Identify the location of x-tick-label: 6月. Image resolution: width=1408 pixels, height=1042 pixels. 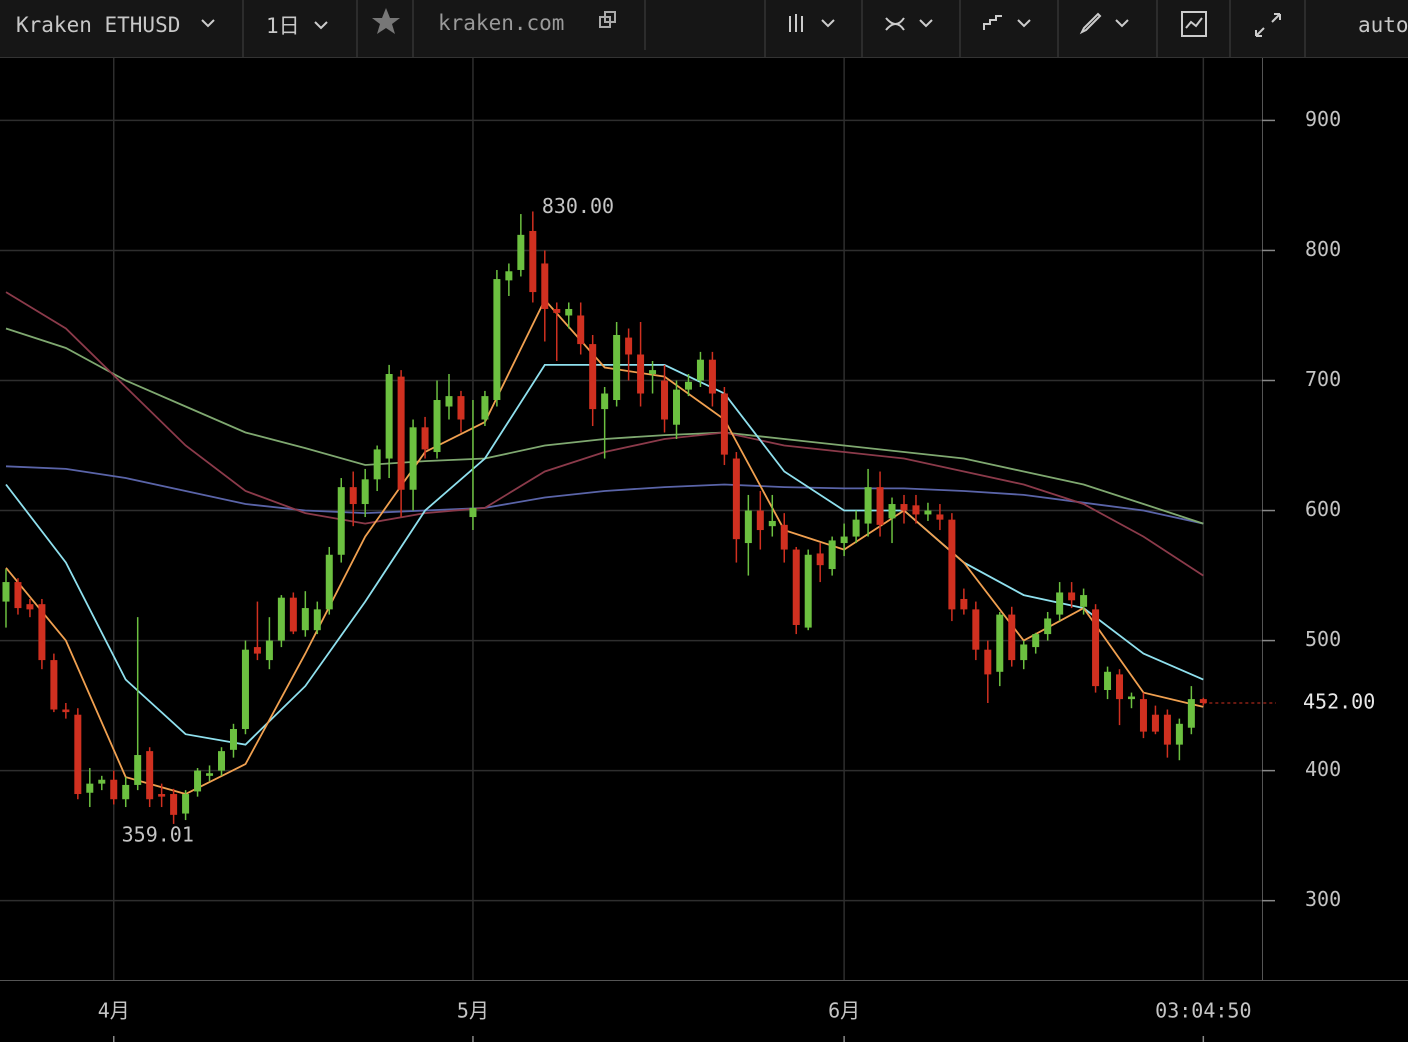
(844, 1011).